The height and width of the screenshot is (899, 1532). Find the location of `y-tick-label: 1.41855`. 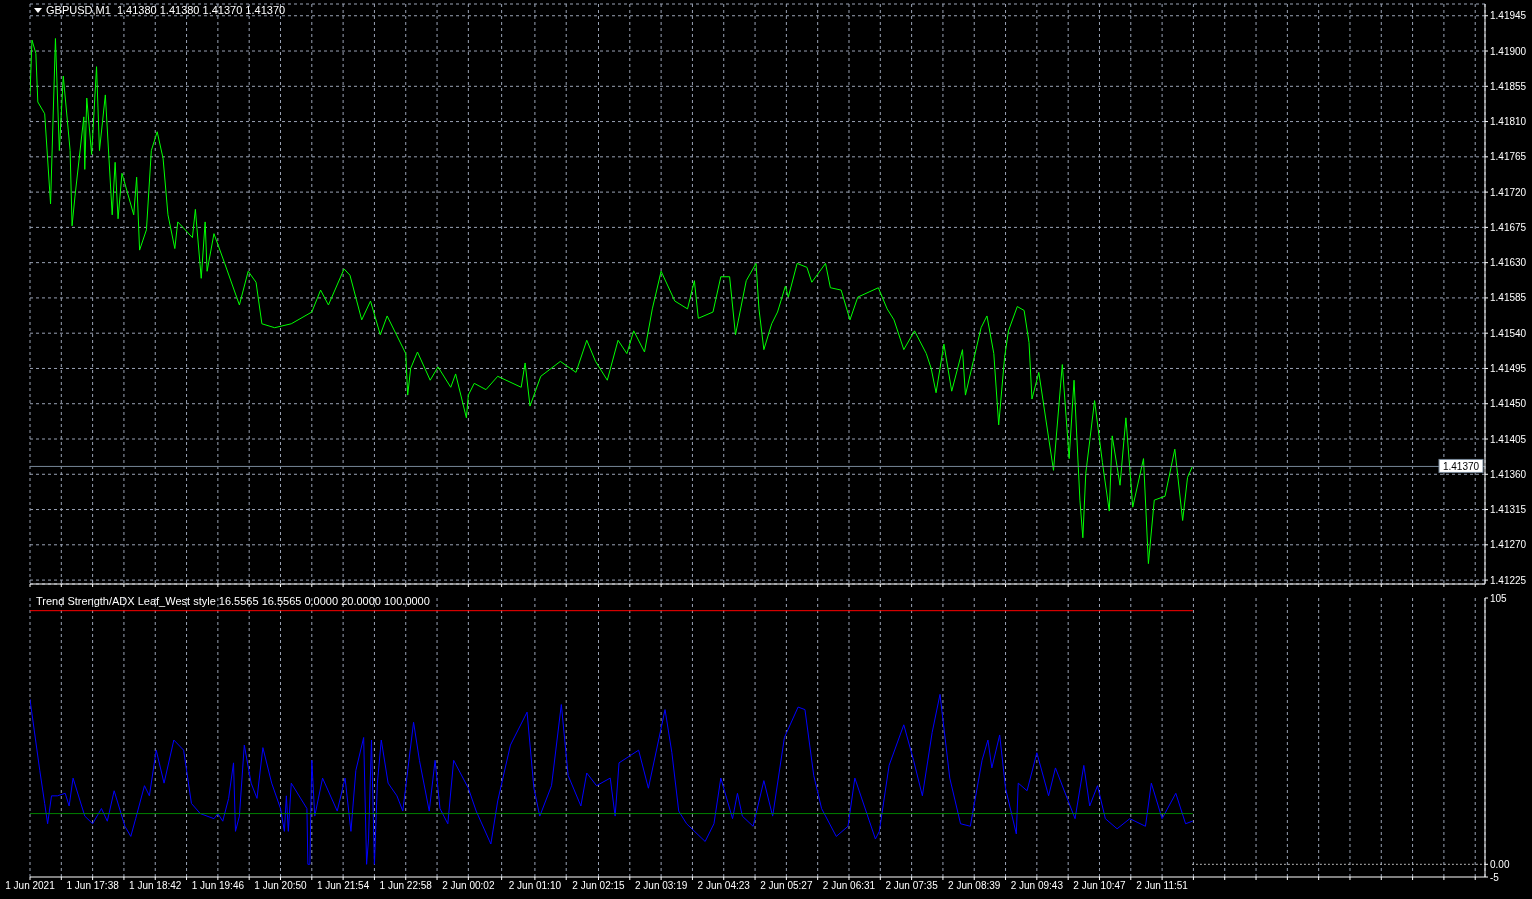

y-tick-label: 1.41855 is located at coordinates (1508, 86).